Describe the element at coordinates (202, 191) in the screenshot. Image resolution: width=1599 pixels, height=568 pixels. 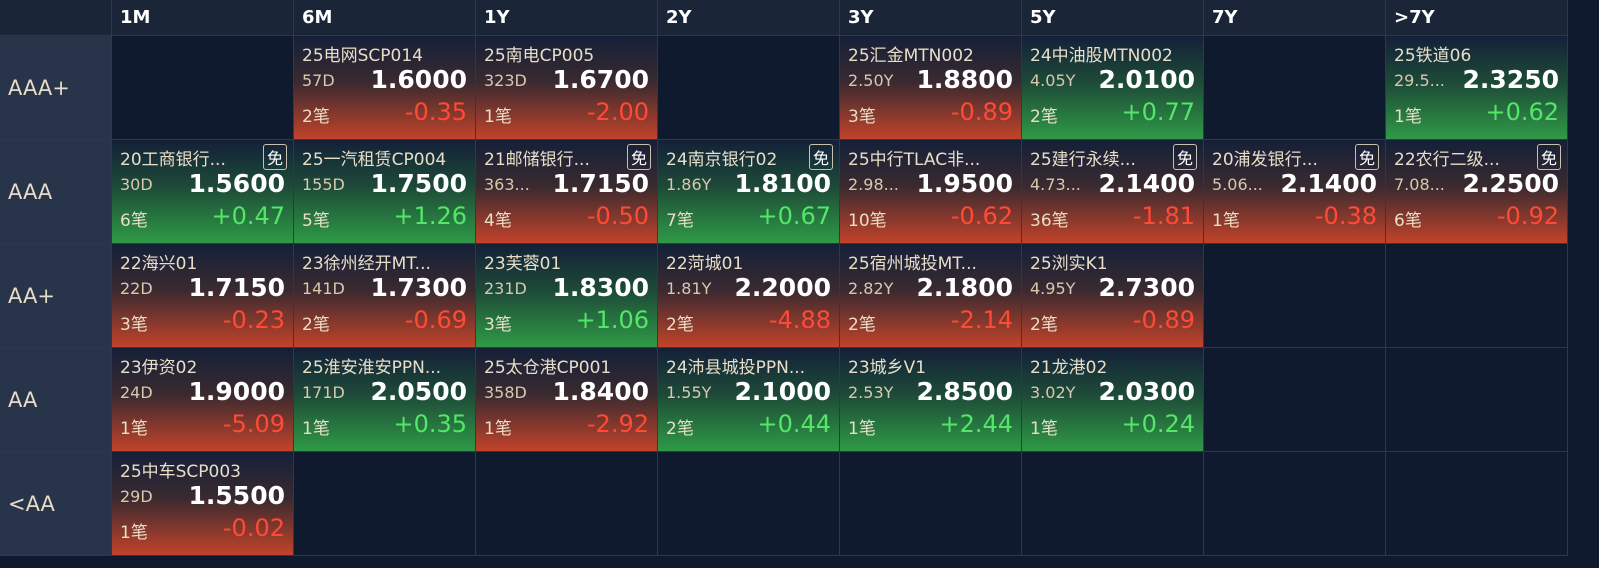
I see `bond-cell: 20工商银行... 免 30D 1.5600 6笔 +0.47` at that location.